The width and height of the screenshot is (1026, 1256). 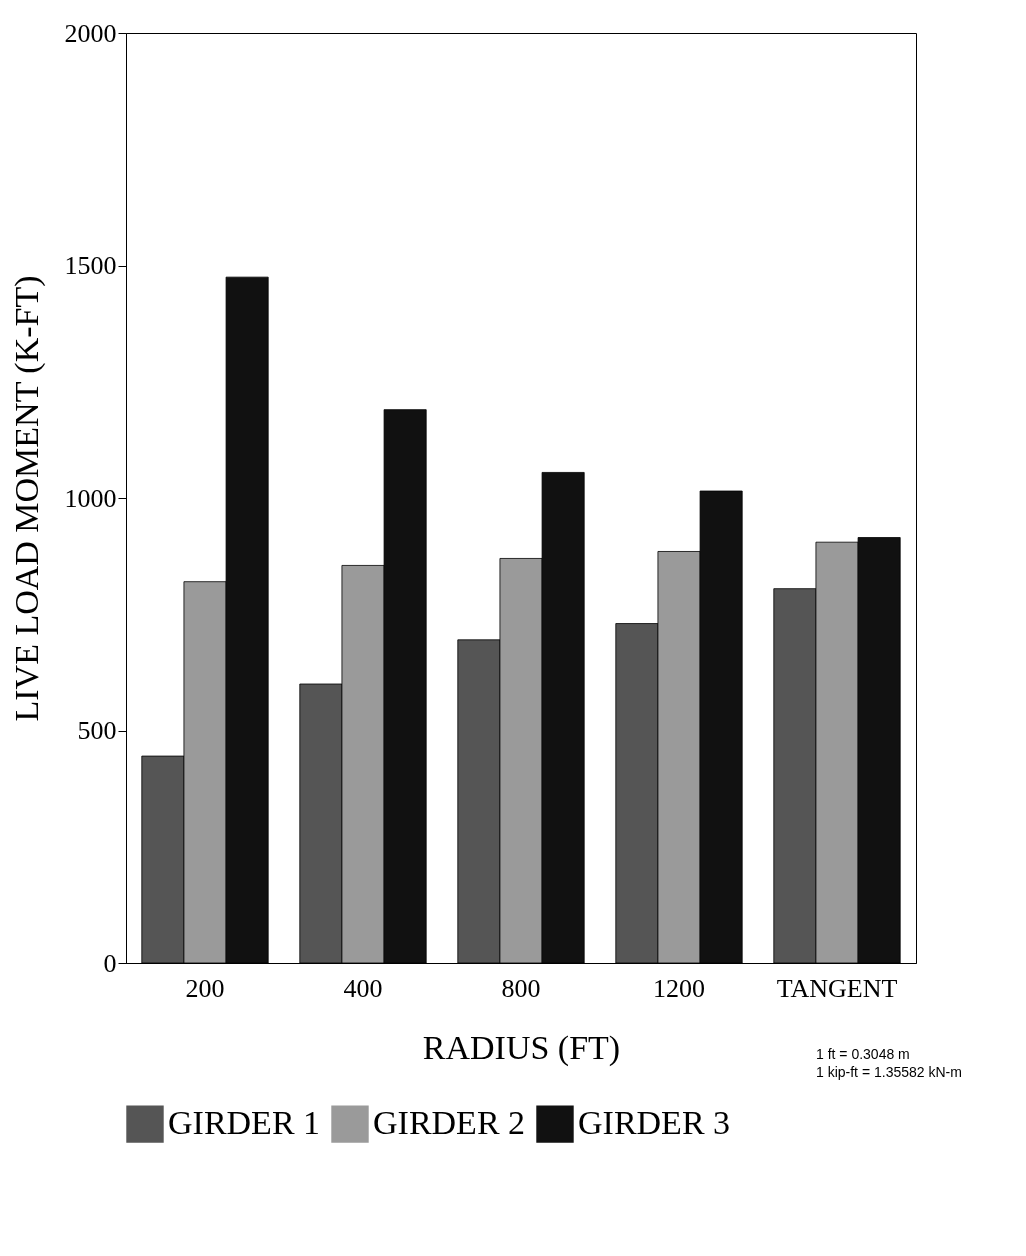 What do you see at coordinates (521, 1047) in the screenshot?
I see `x-axis-title: RADIUS (FT)` at bounding box center [521, 1047].